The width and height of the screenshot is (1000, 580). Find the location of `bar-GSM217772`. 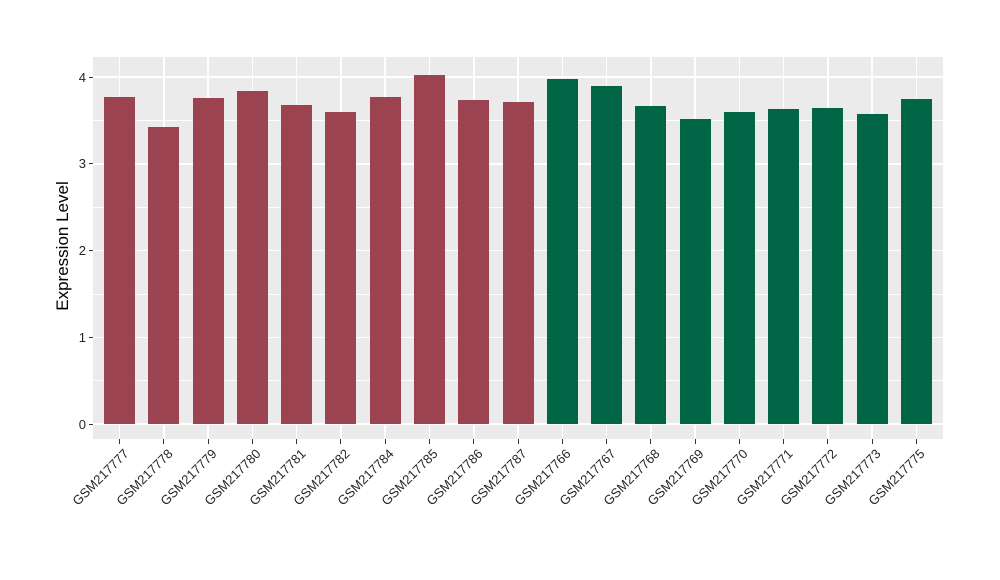

bar-GSM217772 is located at coordinates (828, 266).